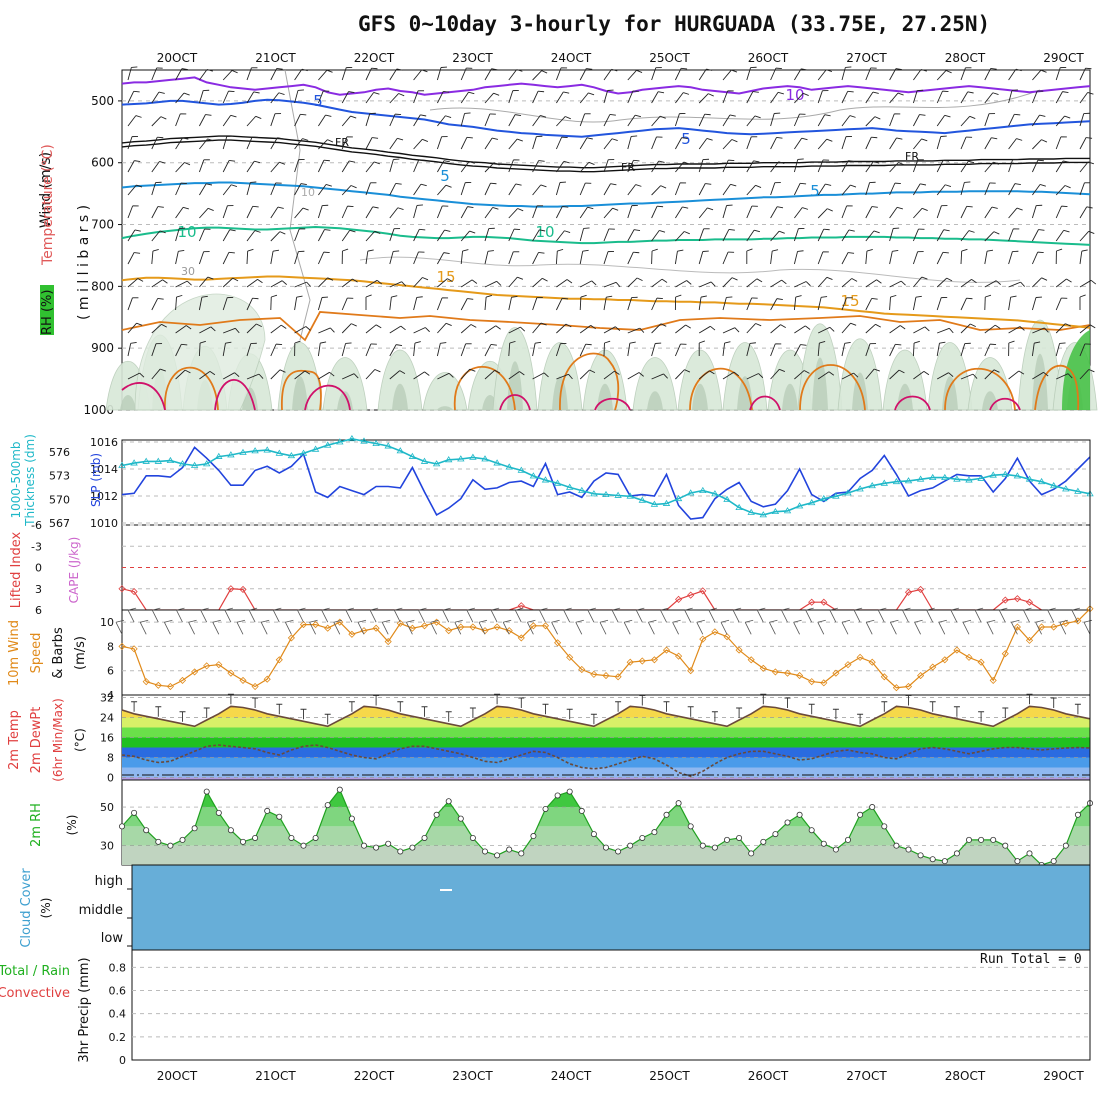  What do you see at coordinates (110, 646) in the screenshot?
I see `wind-tick-label: 8` at bounding box center [110, 646].